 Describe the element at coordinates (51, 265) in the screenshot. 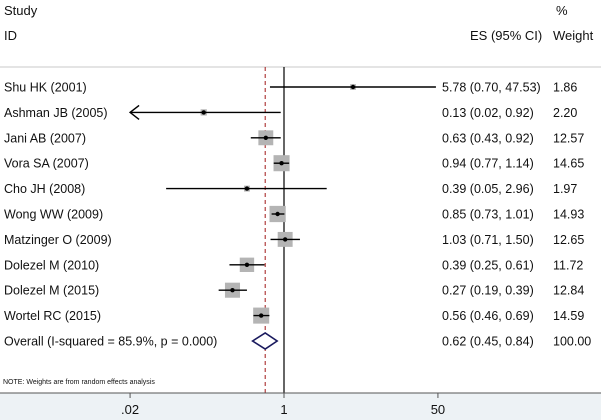

I see `study-label: Dolezel M (2010)` at that location.